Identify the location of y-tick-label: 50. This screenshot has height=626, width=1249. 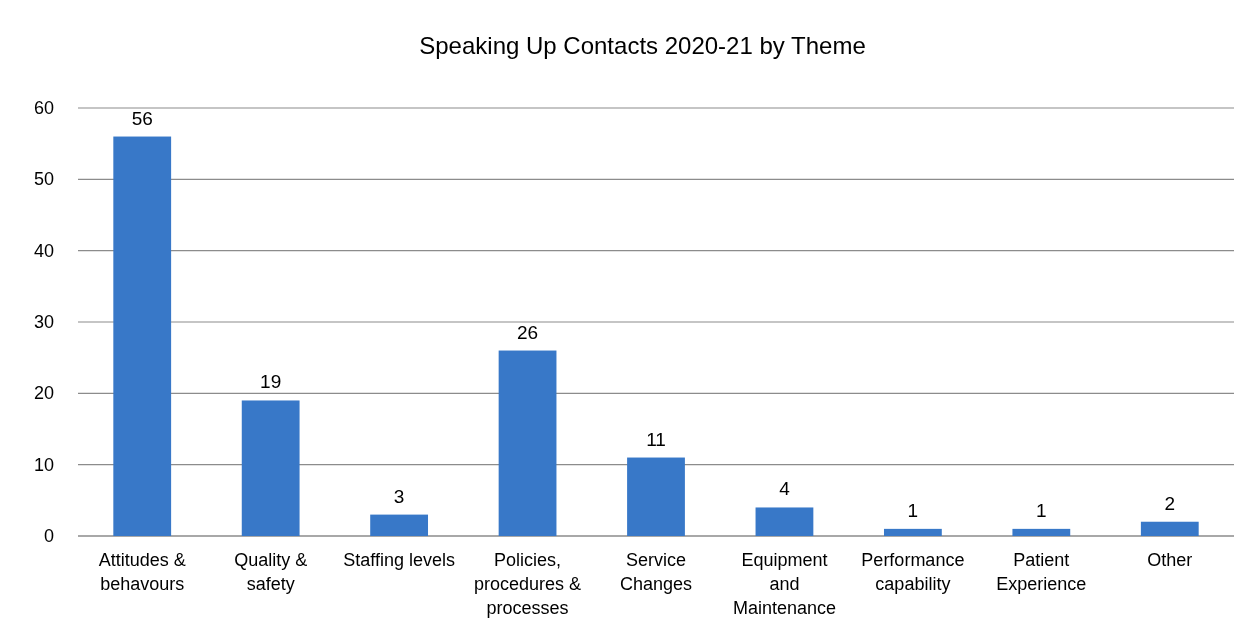
(43, 179).